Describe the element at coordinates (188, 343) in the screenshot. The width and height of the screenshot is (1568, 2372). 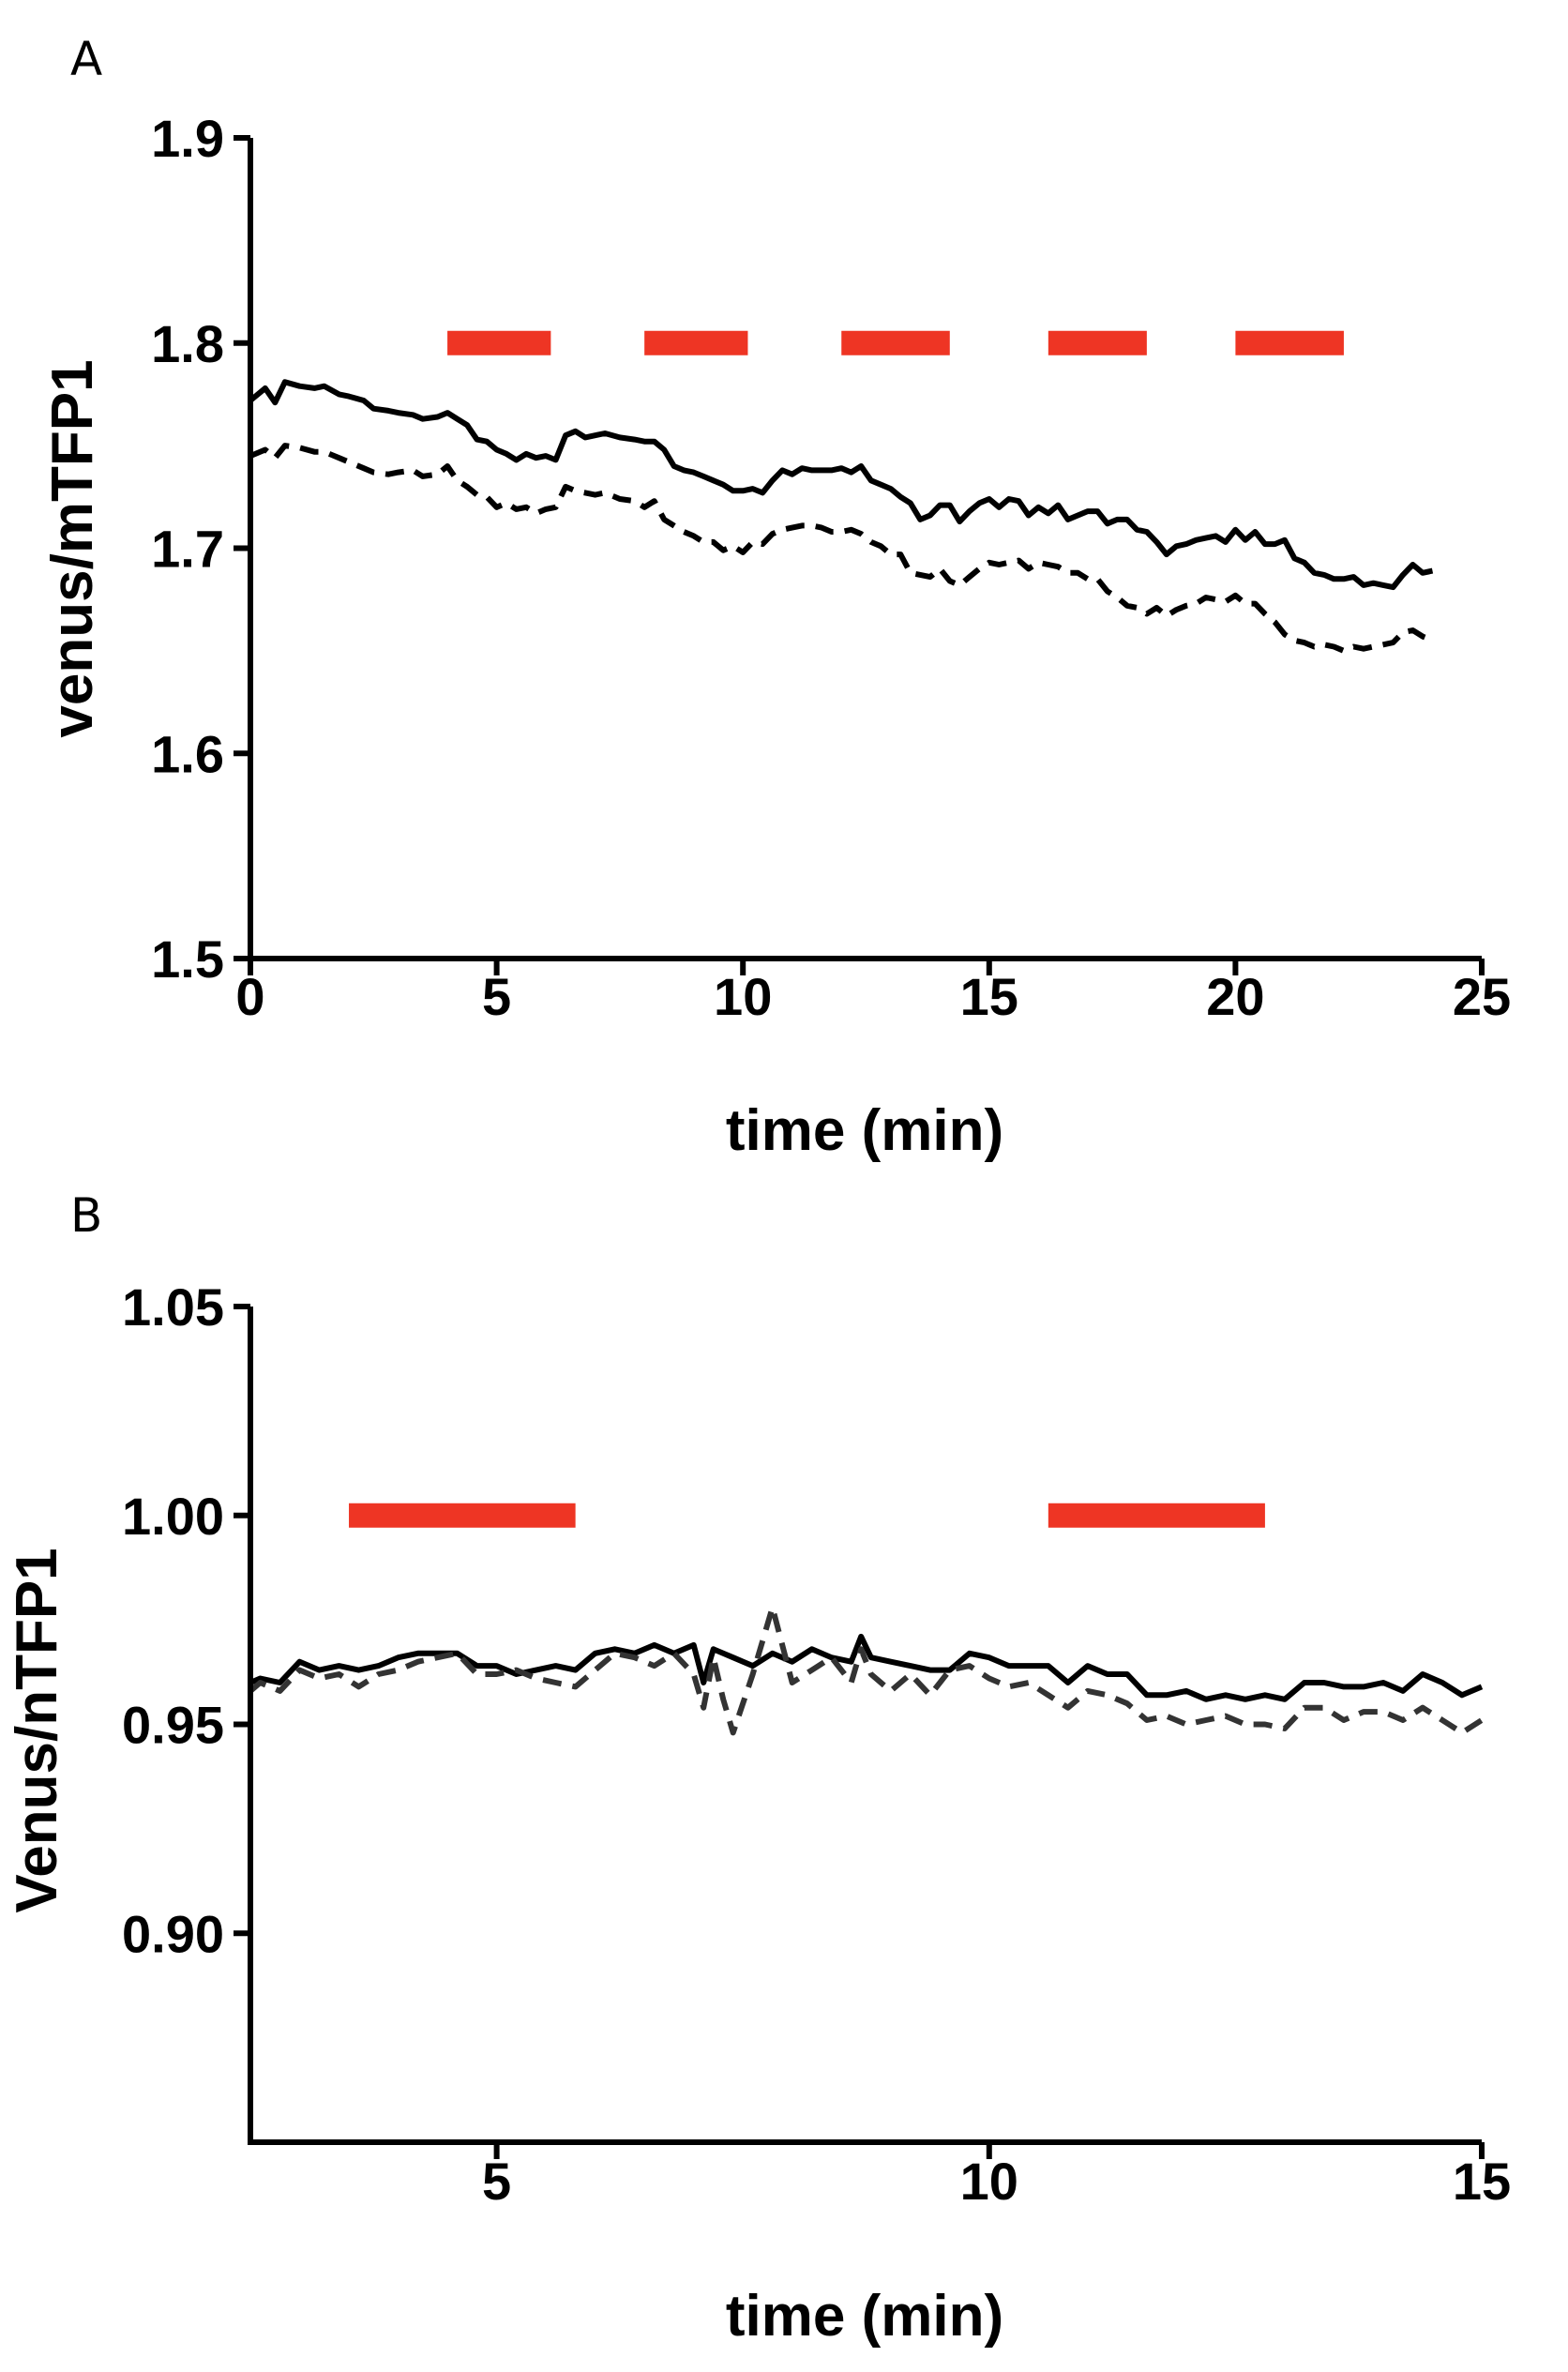
I see `y-tick-label: 1.8` at that location.